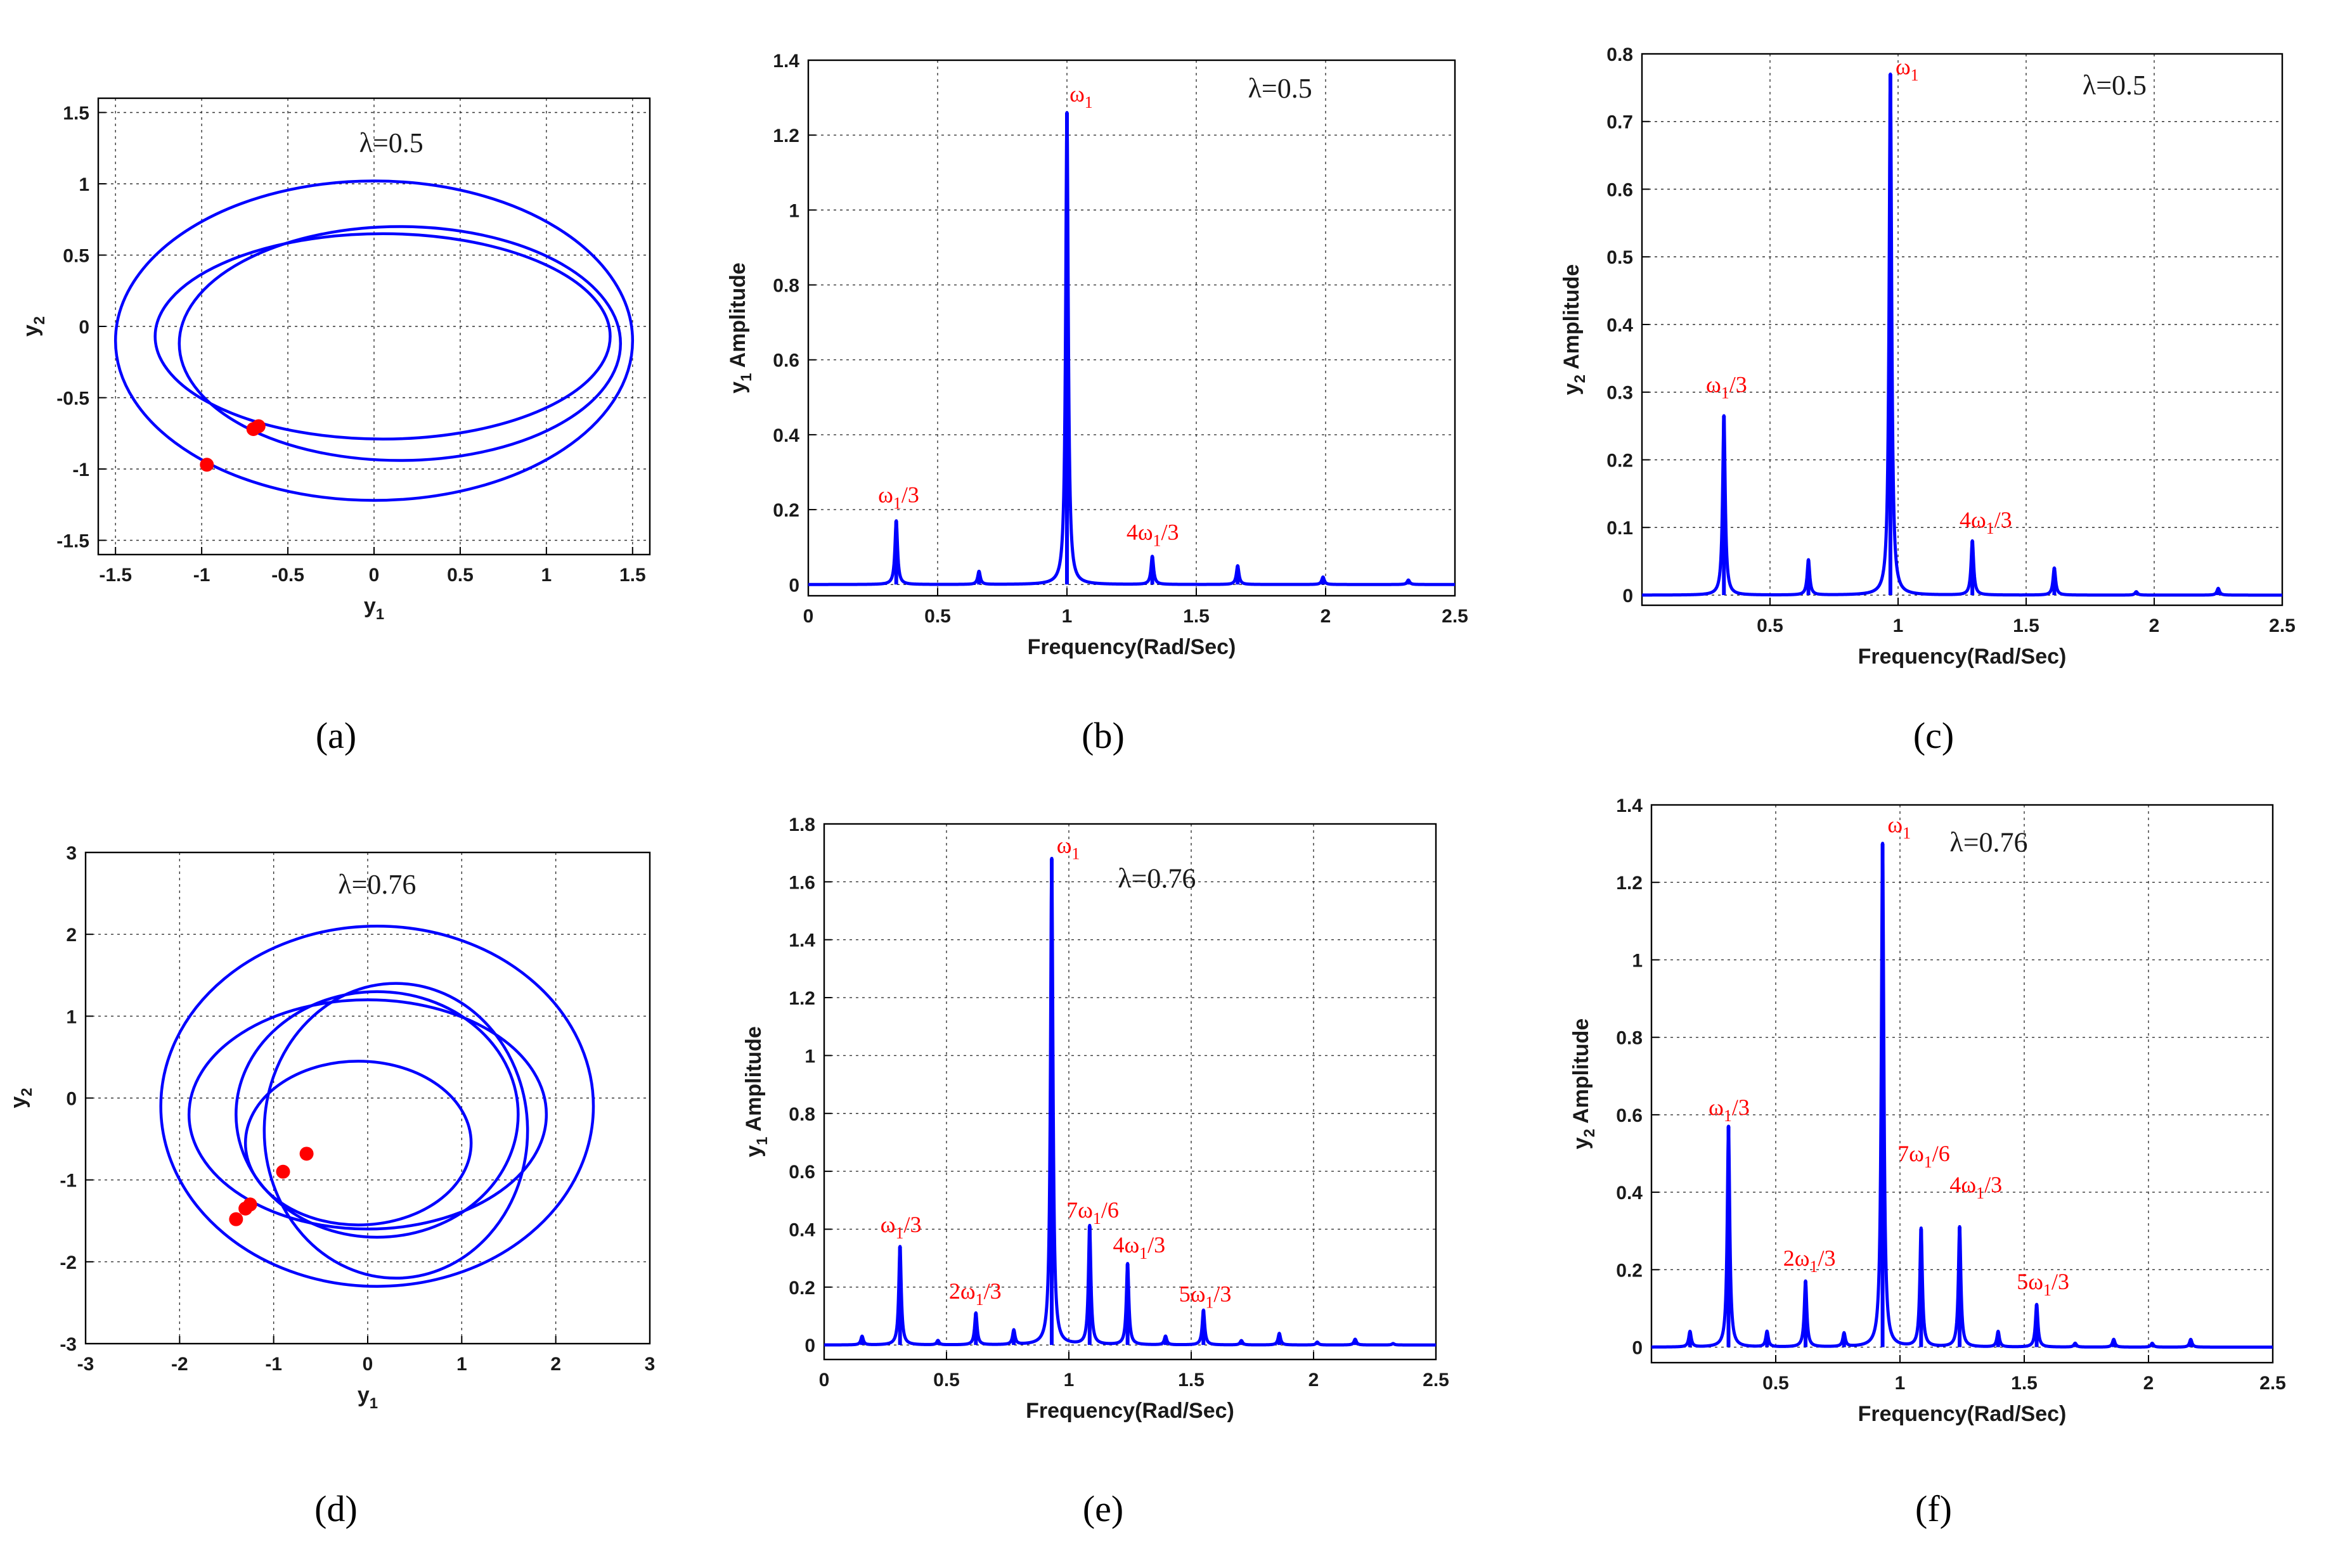 The image size is (2326, 1568). What do you see at coordinates (1103, 1508) in the screenshot?
I see `panel-label: (e)` at bounding box center [1103, 1508].